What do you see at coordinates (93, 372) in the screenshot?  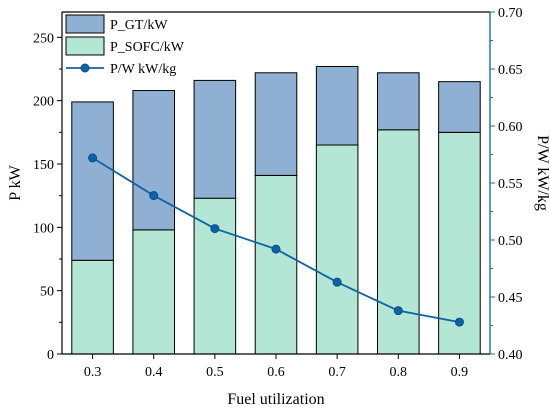 I see `x-tick-label: 0.3` at bounding box center [93, 372].